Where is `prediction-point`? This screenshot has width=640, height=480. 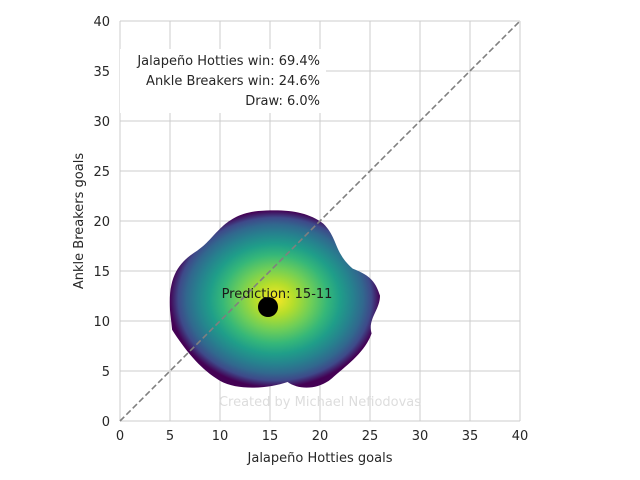 prediction-point is located at coordinates (268, 307).